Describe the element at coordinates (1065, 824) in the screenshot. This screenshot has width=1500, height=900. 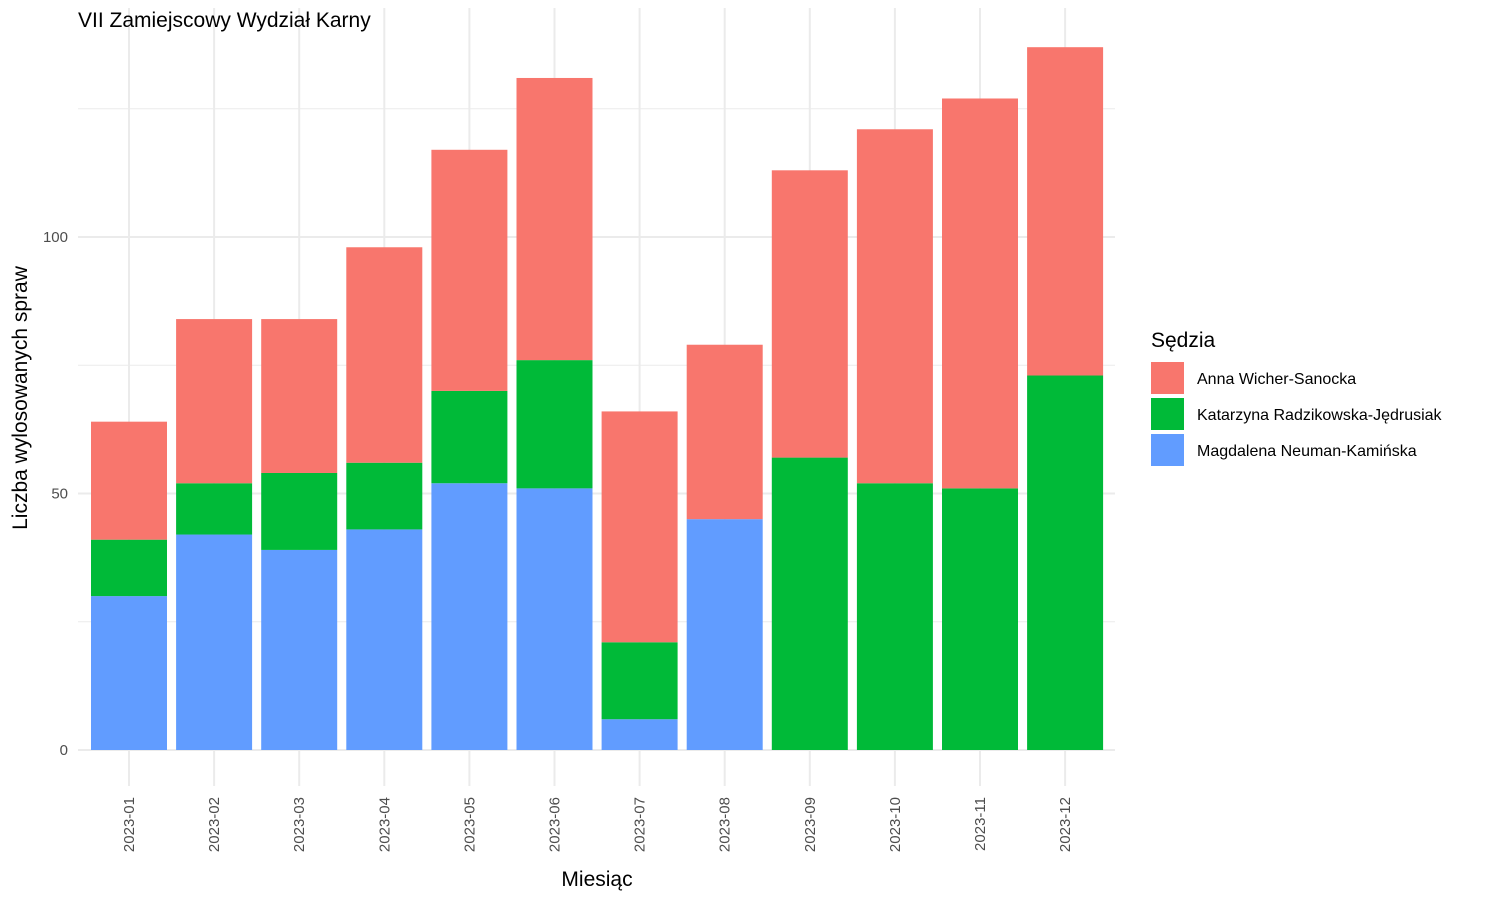
I see `x-tick-label: 2023-12` at that location.